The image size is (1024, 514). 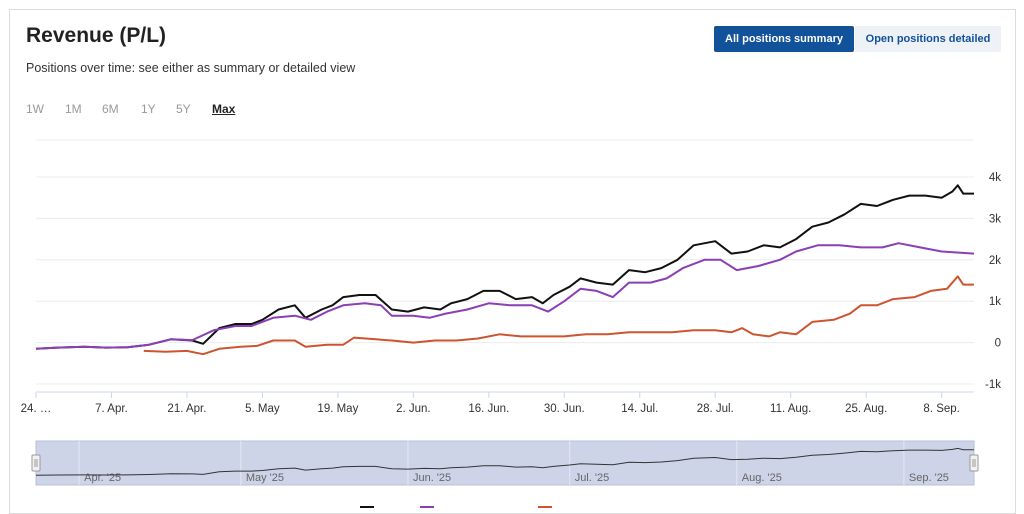 What do you see at coordinates (715, 409) in the screenshot?
I see `x-tick-label: 28. Jul.` at bounding box center [715, 409].